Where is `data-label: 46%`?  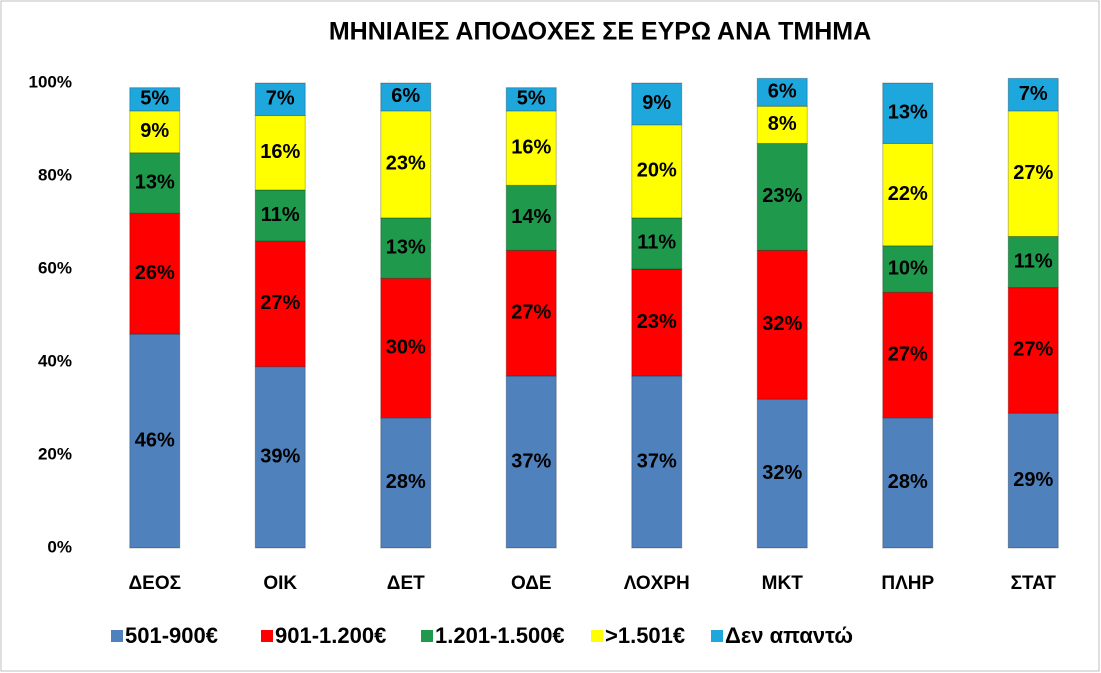
data-label: 46% is located at coordinates (155, 440).